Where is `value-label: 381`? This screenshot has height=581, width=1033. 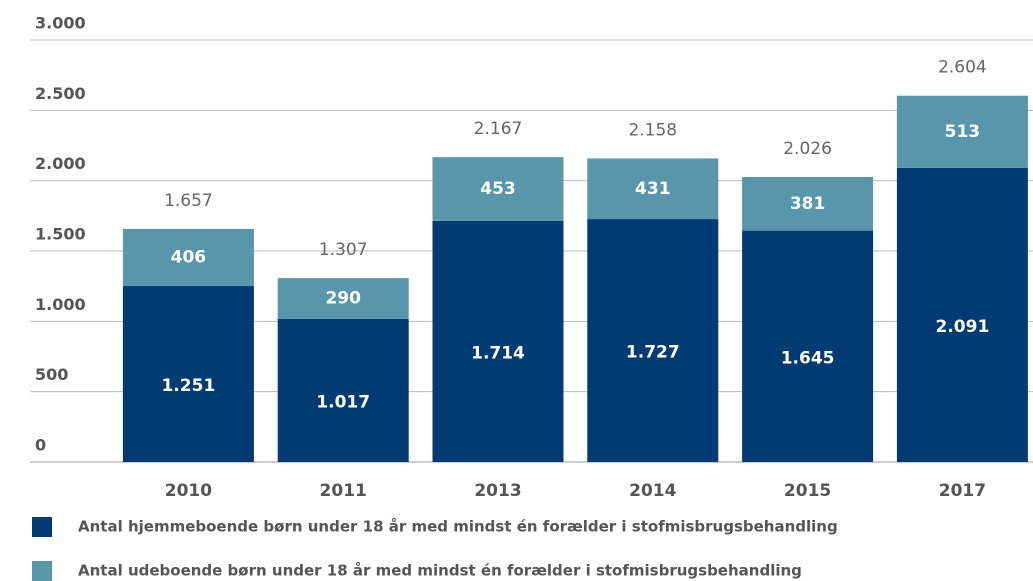 value-label: 381 is located at coordinates (808, 204).